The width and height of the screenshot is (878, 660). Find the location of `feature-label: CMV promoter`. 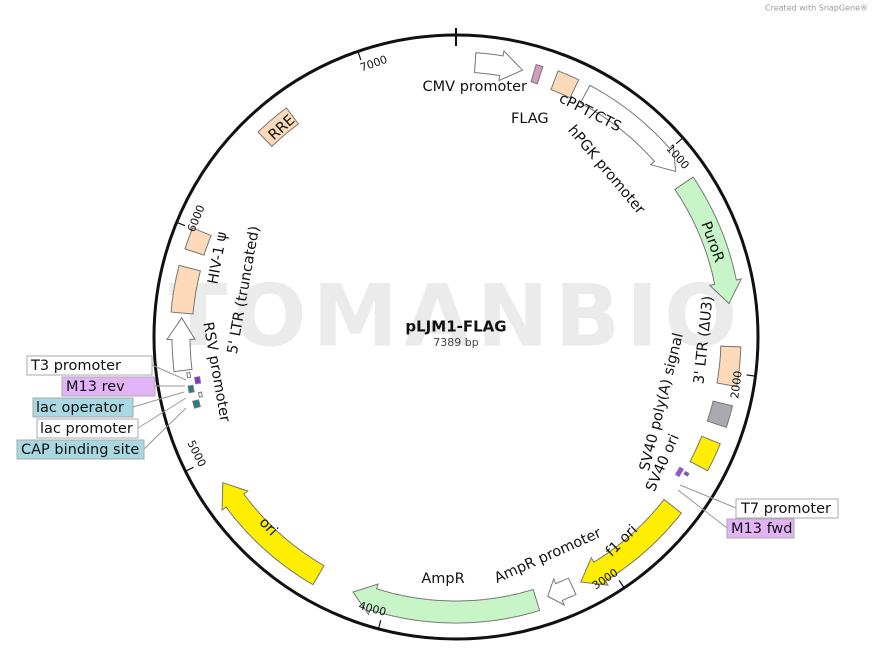

feature-label: CMV promoter is located at coordinates (475, 87).